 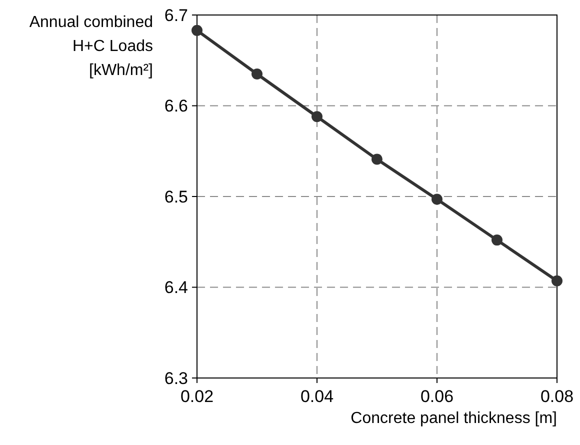 I want to click on x-axis-title: Concrete panel thickness [m], so click(x=453, y=418).